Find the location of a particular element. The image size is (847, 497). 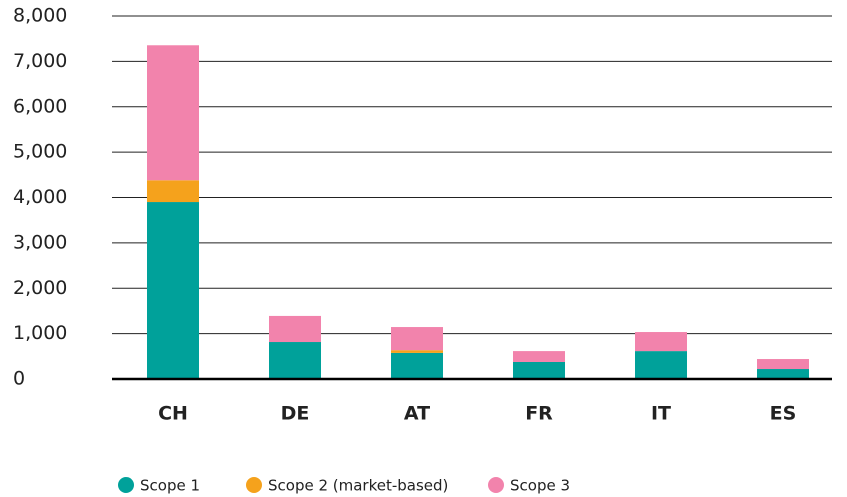

y-tick-label: 6,000 is located at coordinates (40, 106).